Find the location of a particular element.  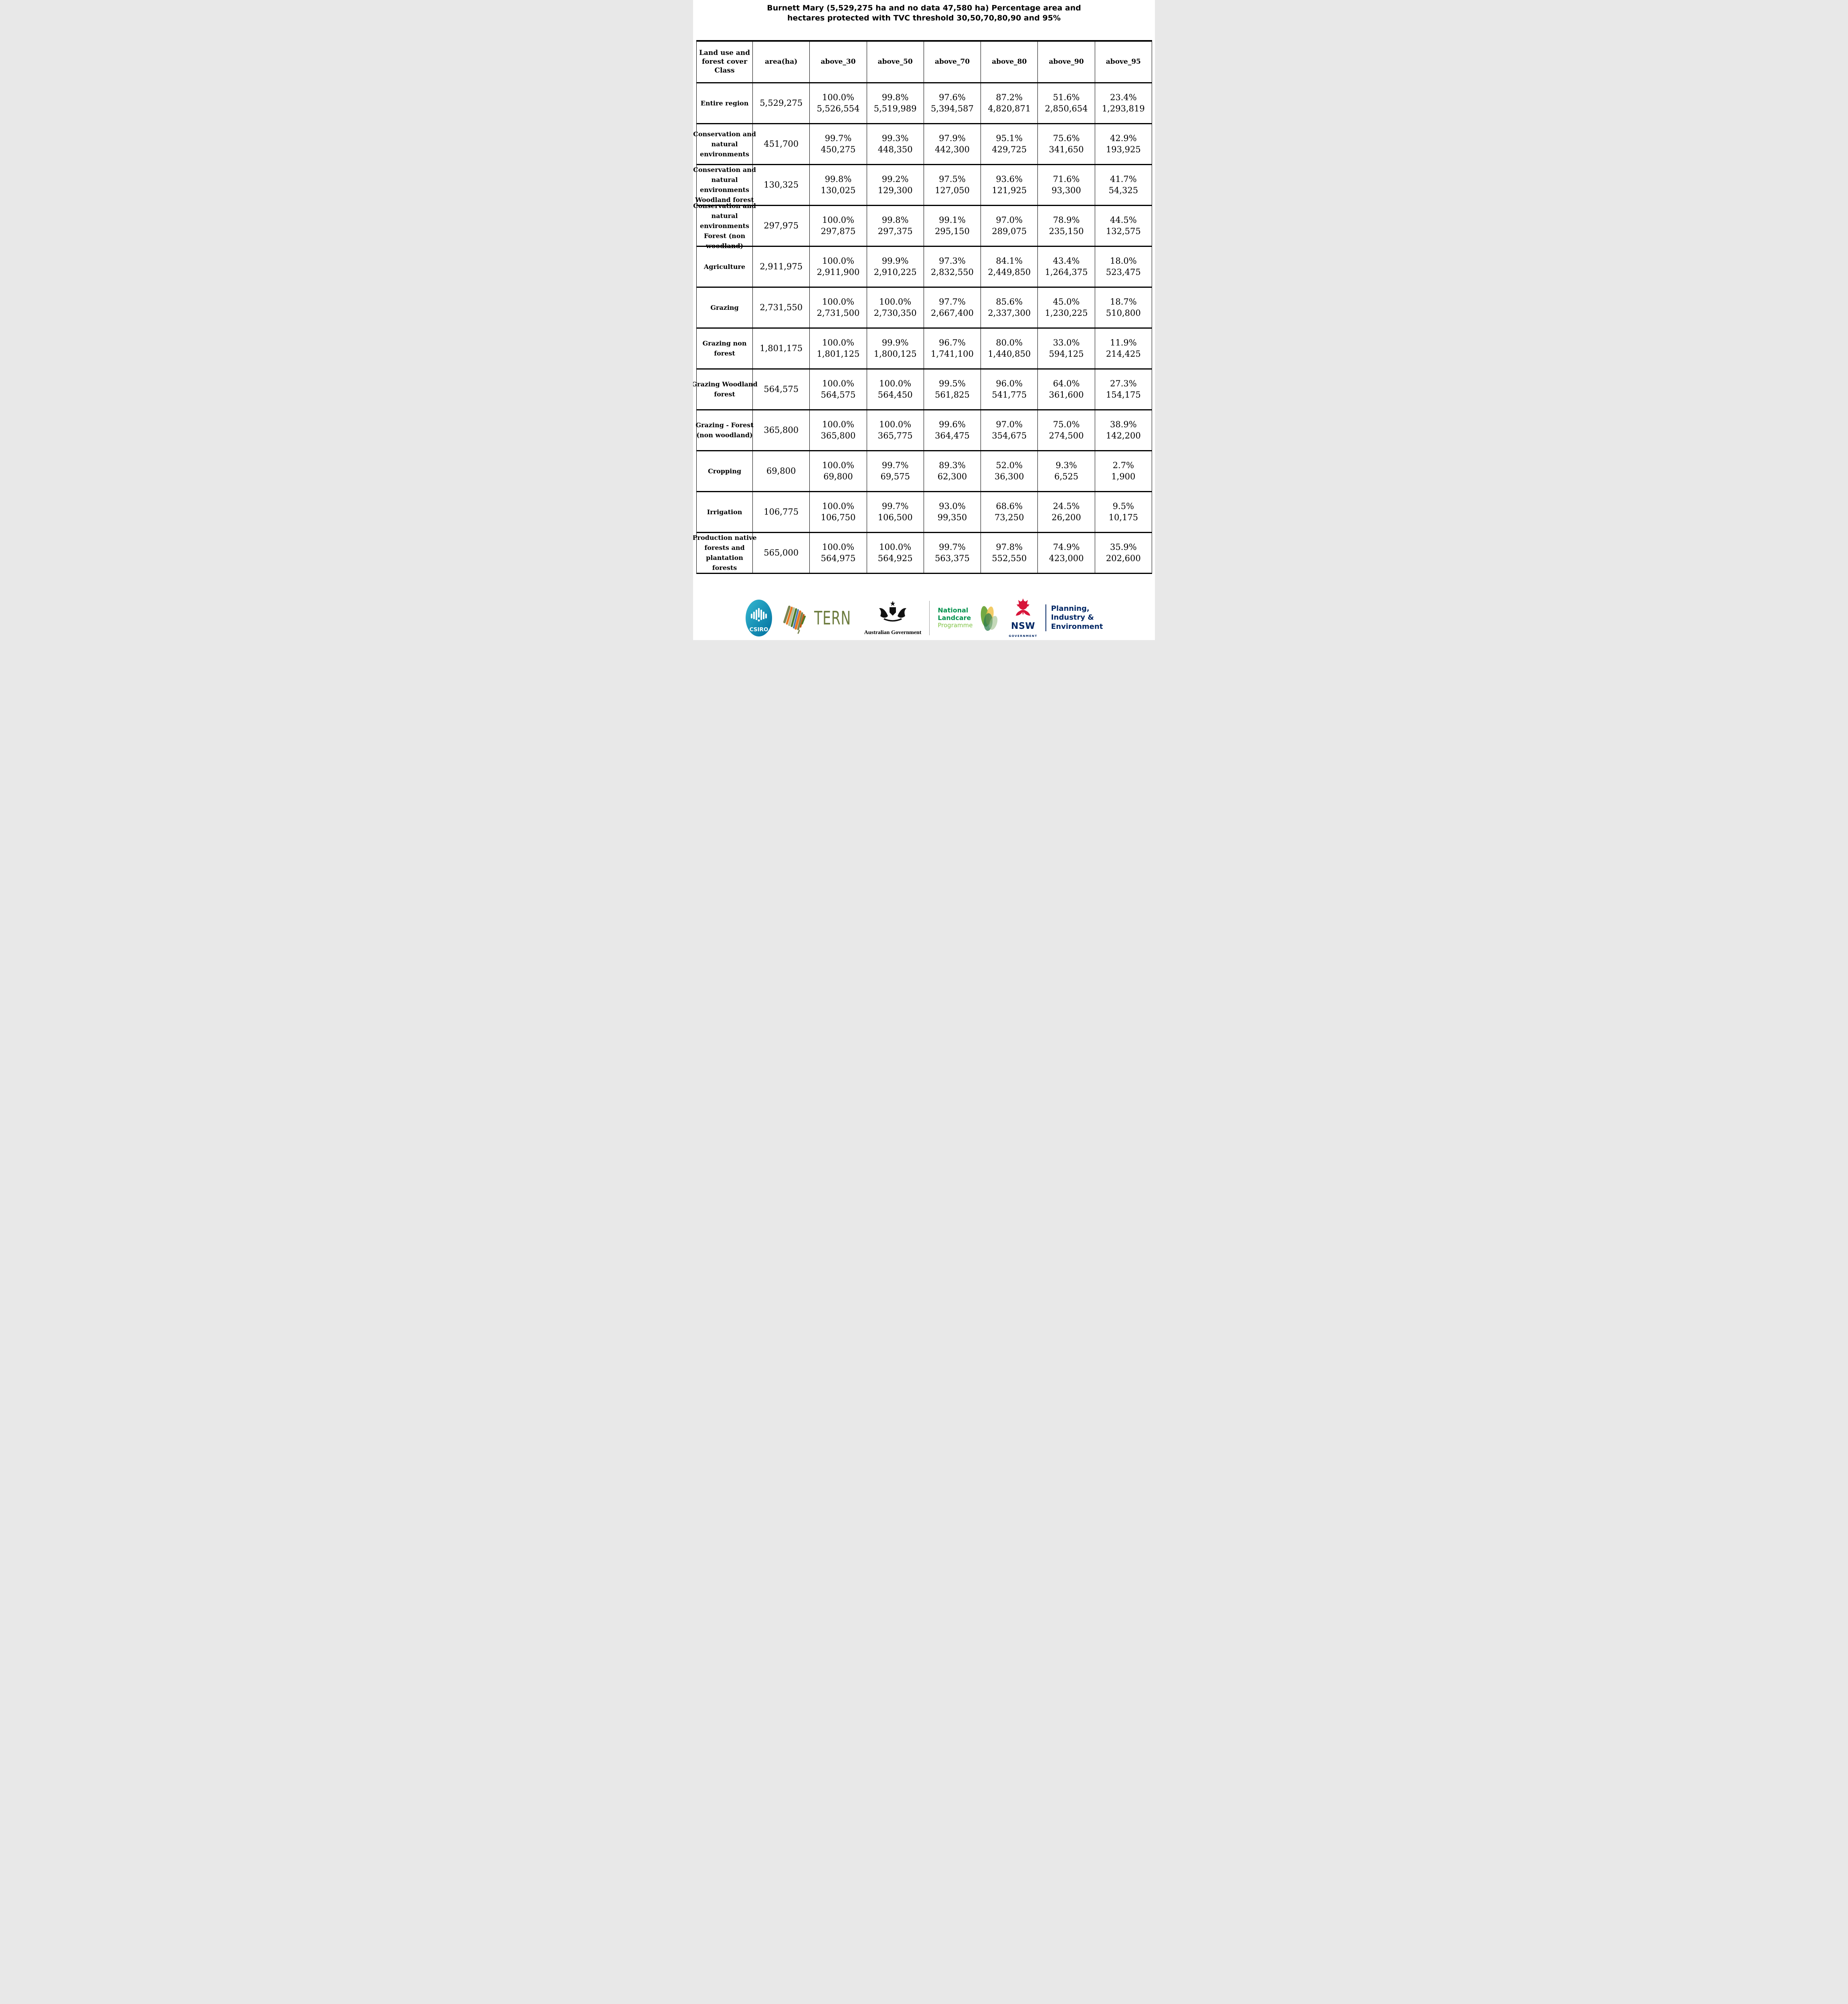

column-header: above_95 is located at coordinates (1123, 62).